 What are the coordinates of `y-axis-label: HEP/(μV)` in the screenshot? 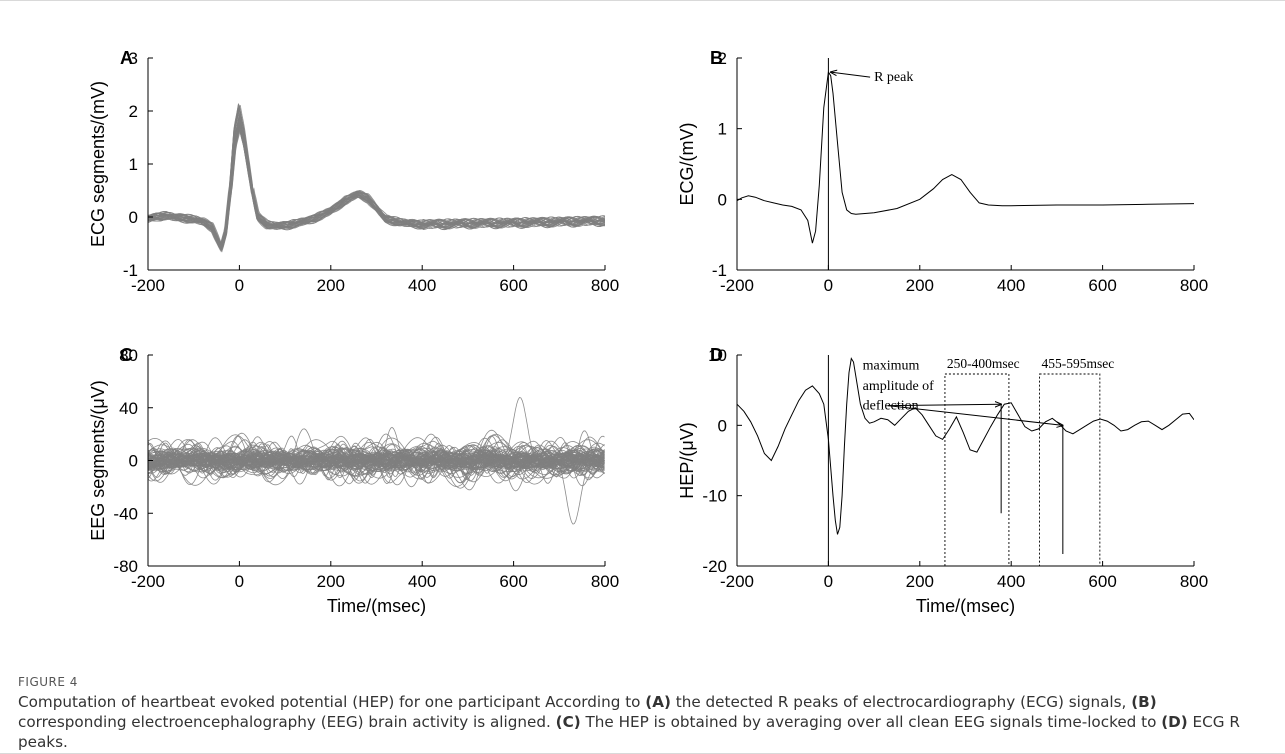 It's located at (687, 460).